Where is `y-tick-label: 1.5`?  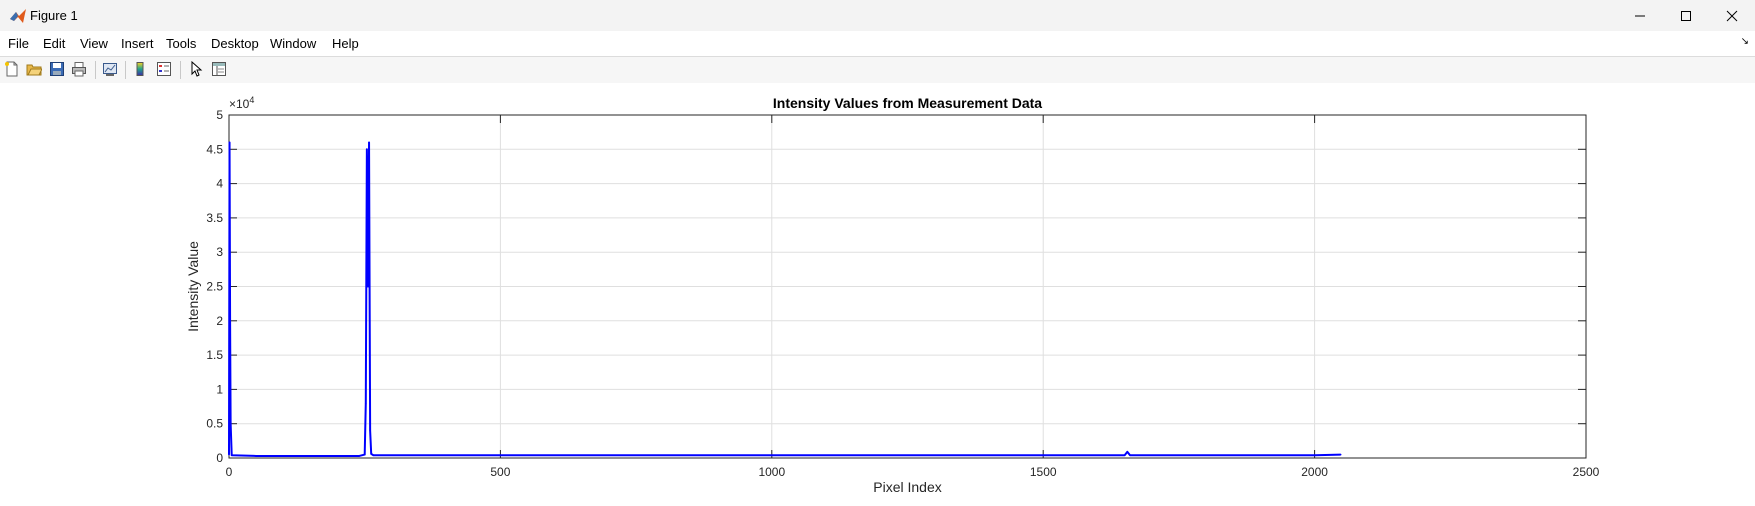
y-tick-label: 1.5 is located at coordinates (214, 355).